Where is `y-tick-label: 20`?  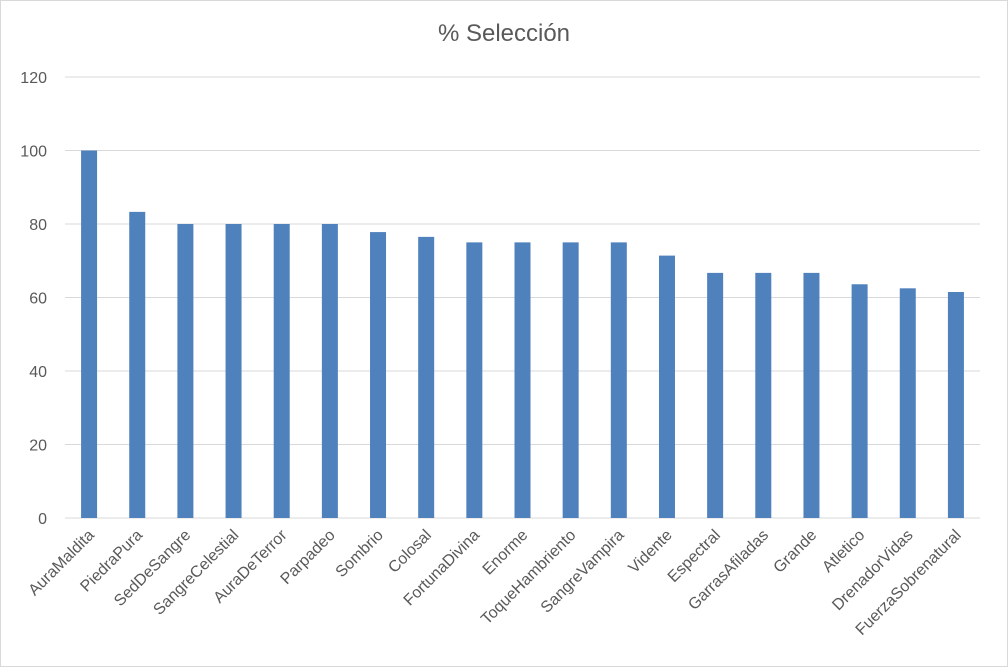 y-tick-label: 20 is located at coordinates (38, 446).